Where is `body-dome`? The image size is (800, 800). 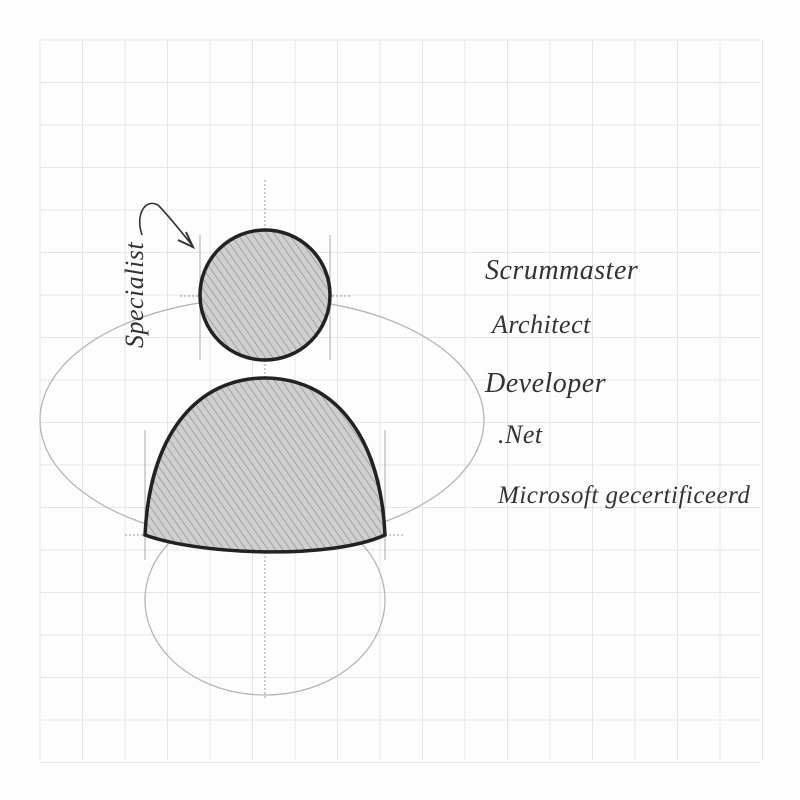
body-dome is located at coordinates (265, 465).